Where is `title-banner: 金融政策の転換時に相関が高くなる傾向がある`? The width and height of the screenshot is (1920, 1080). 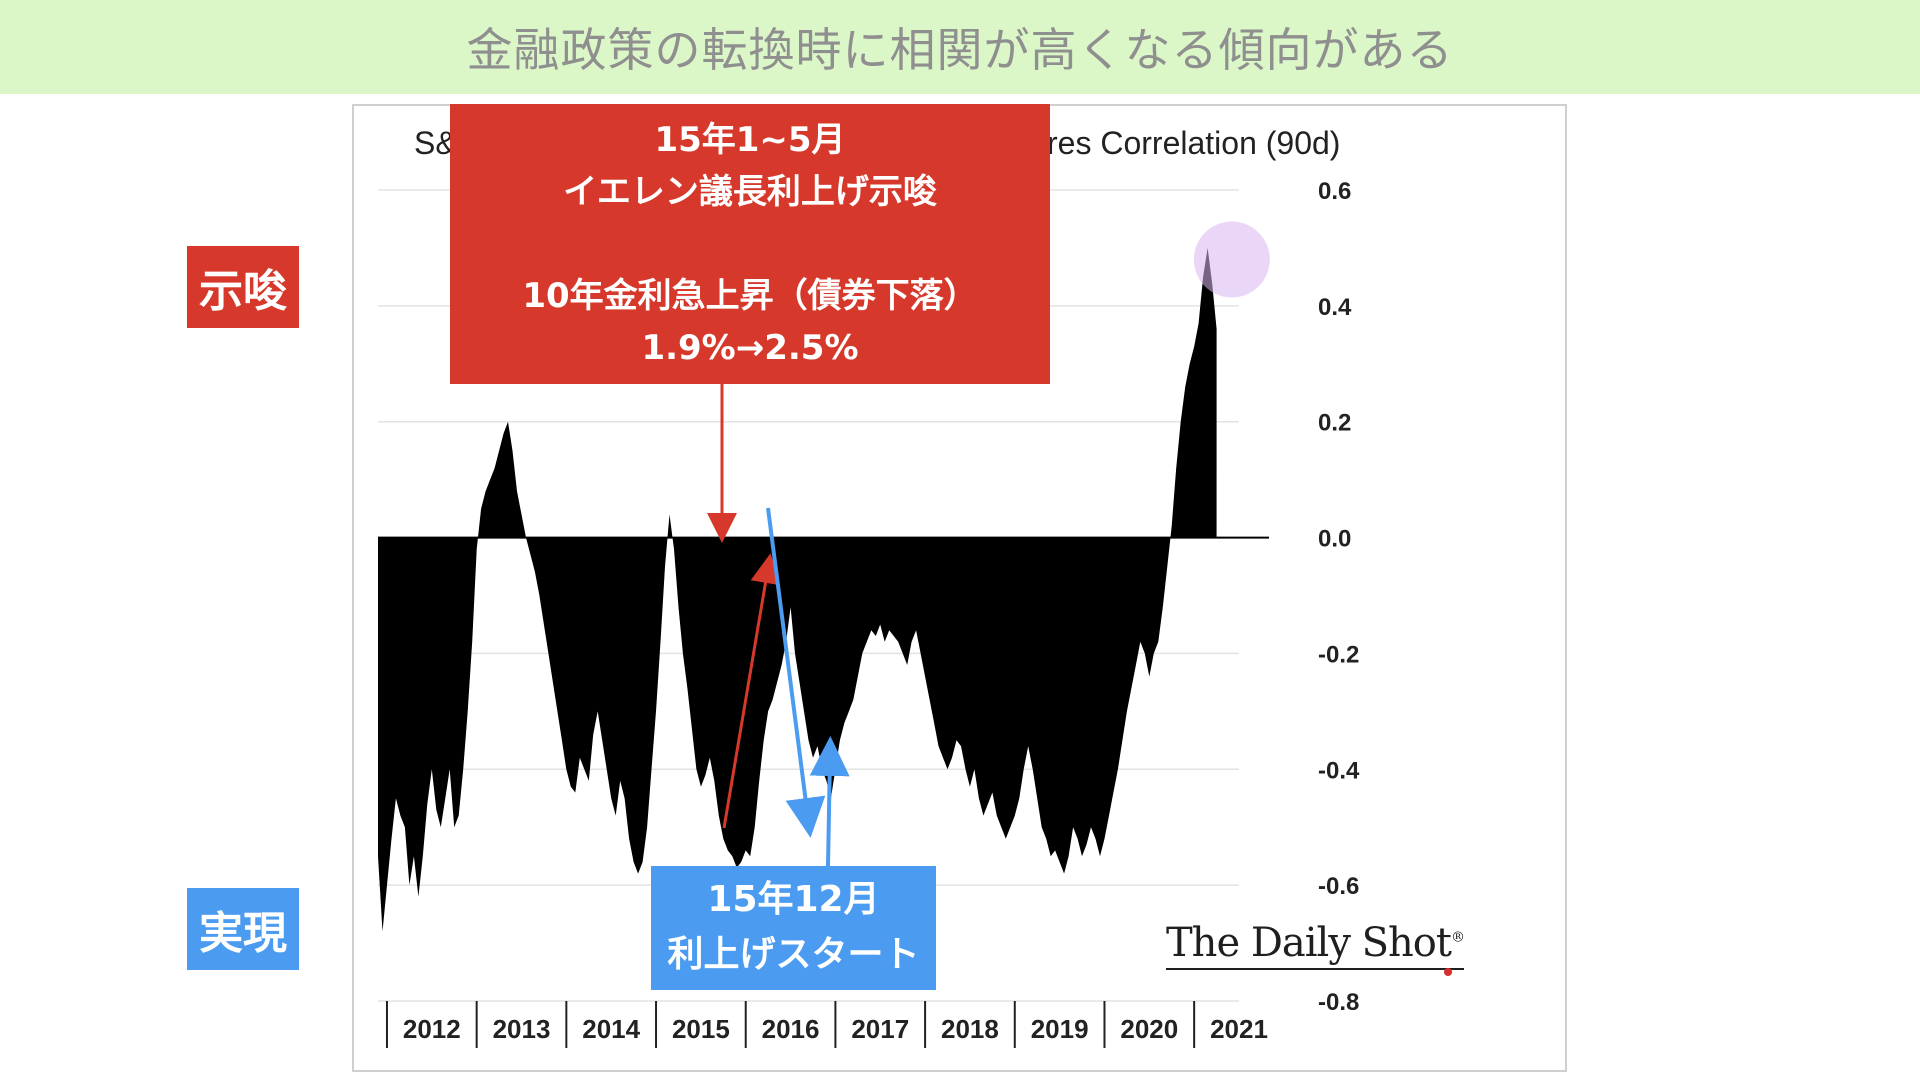 title-banner: 金融政策の転換時に相関が高くなる傾向がある is located at coordinates (960, 47).